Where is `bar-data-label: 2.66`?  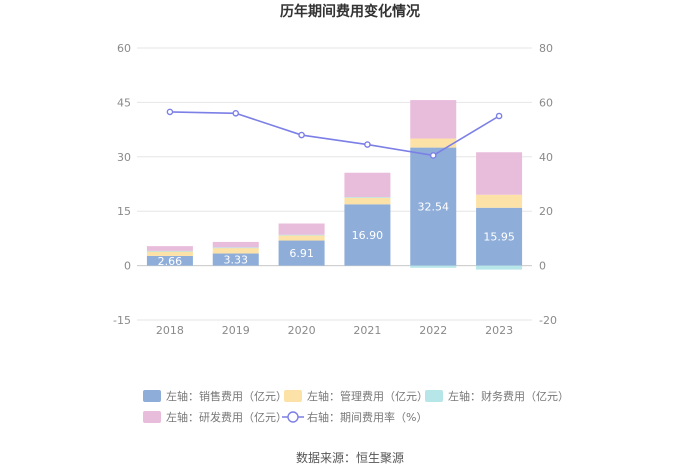
bar-data-label: 2.66 is located at coordinates (170, 261).